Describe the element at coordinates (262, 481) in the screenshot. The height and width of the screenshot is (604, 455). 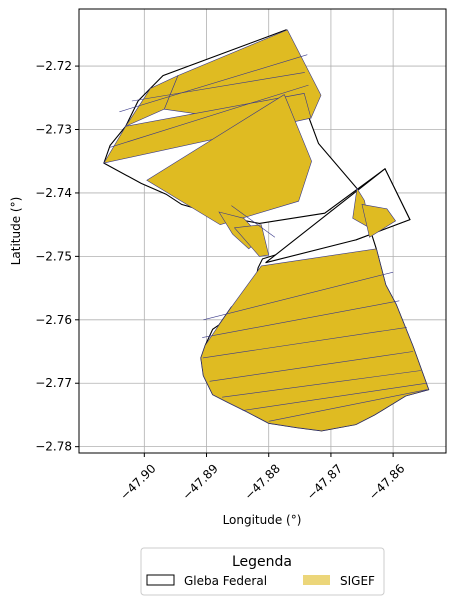
I see `x-tick-label-2: −47.88` at that location.